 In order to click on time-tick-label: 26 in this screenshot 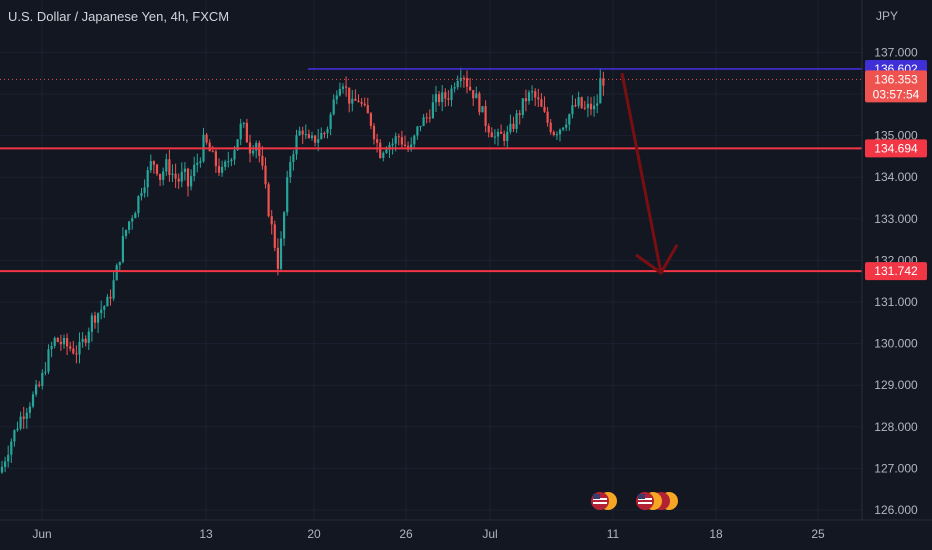, I will do `click(406, 534)`.